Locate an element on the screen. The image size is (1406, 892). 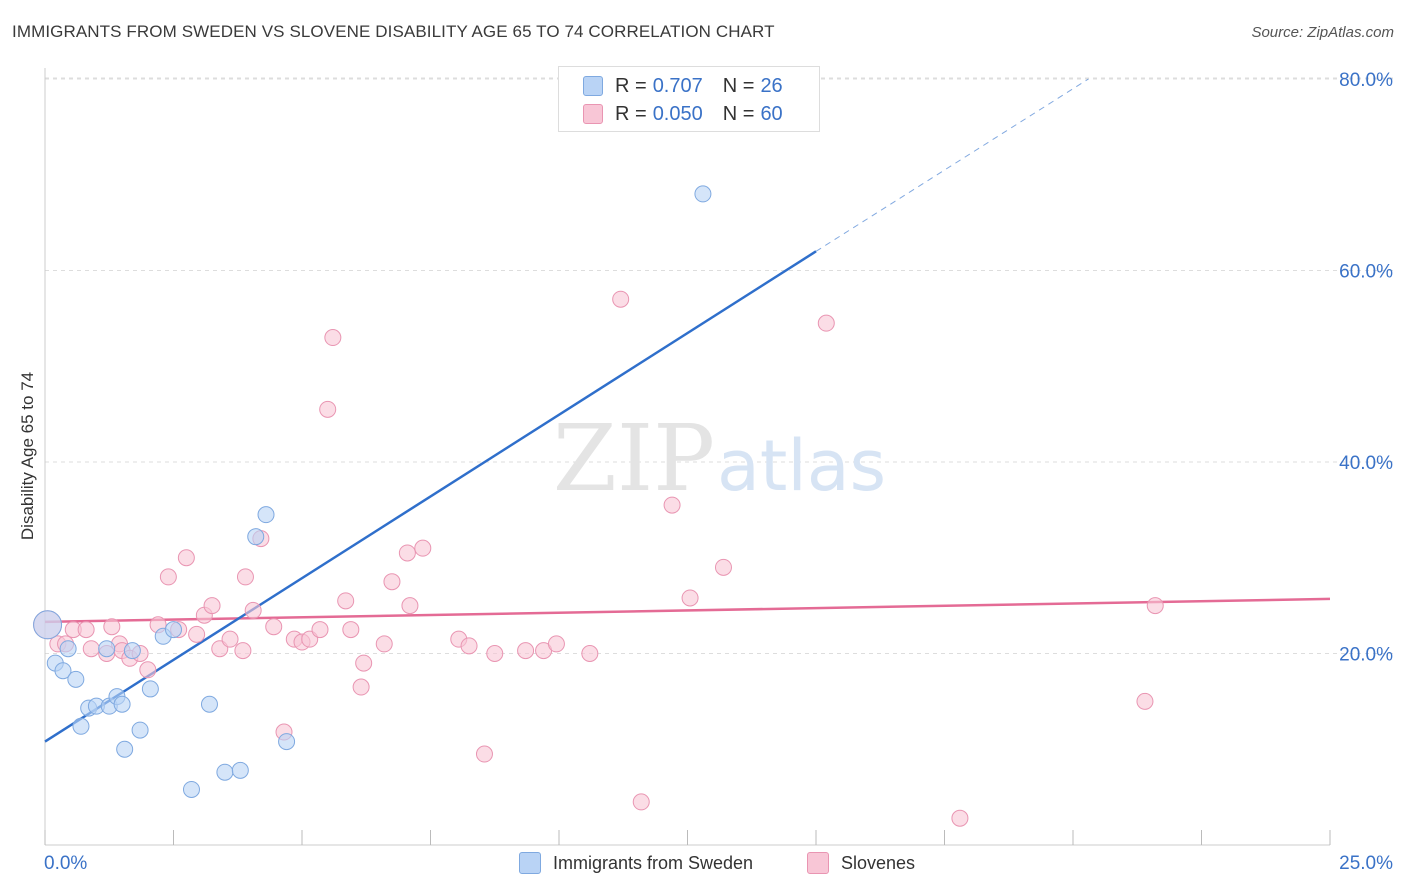
x-tick-label: 0.0% is located at coordinates (65, 863).